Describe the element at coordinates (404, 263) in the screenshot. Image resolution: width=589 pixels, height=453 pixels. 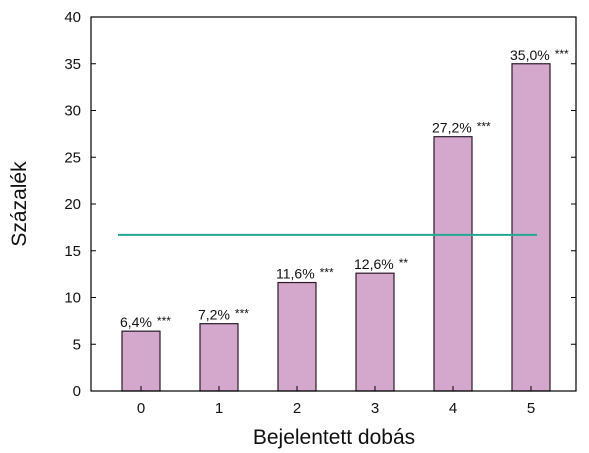
I see `significance-marker: **` at that location.